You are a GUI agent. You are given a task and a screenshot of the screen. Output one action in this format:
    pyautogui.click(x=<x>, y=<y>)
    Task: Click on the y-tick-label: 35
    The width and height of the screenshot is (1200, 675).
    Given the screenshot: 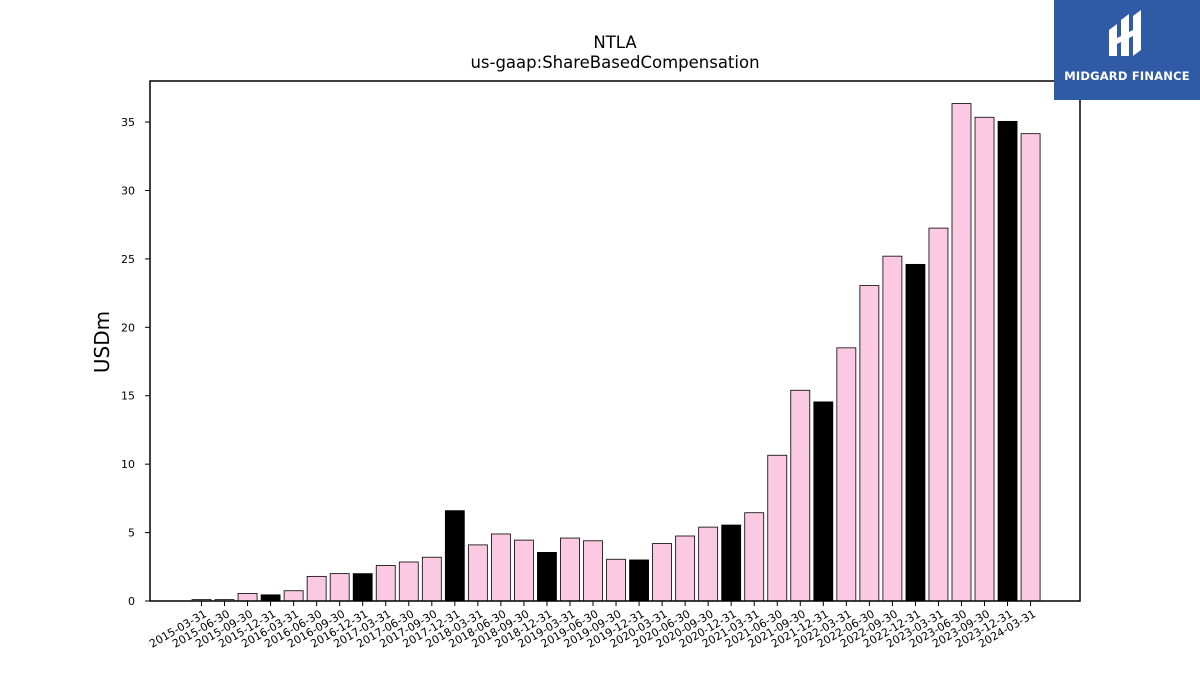 What is the action you would take?
    pyautogui.click(x=128, y=122)
    